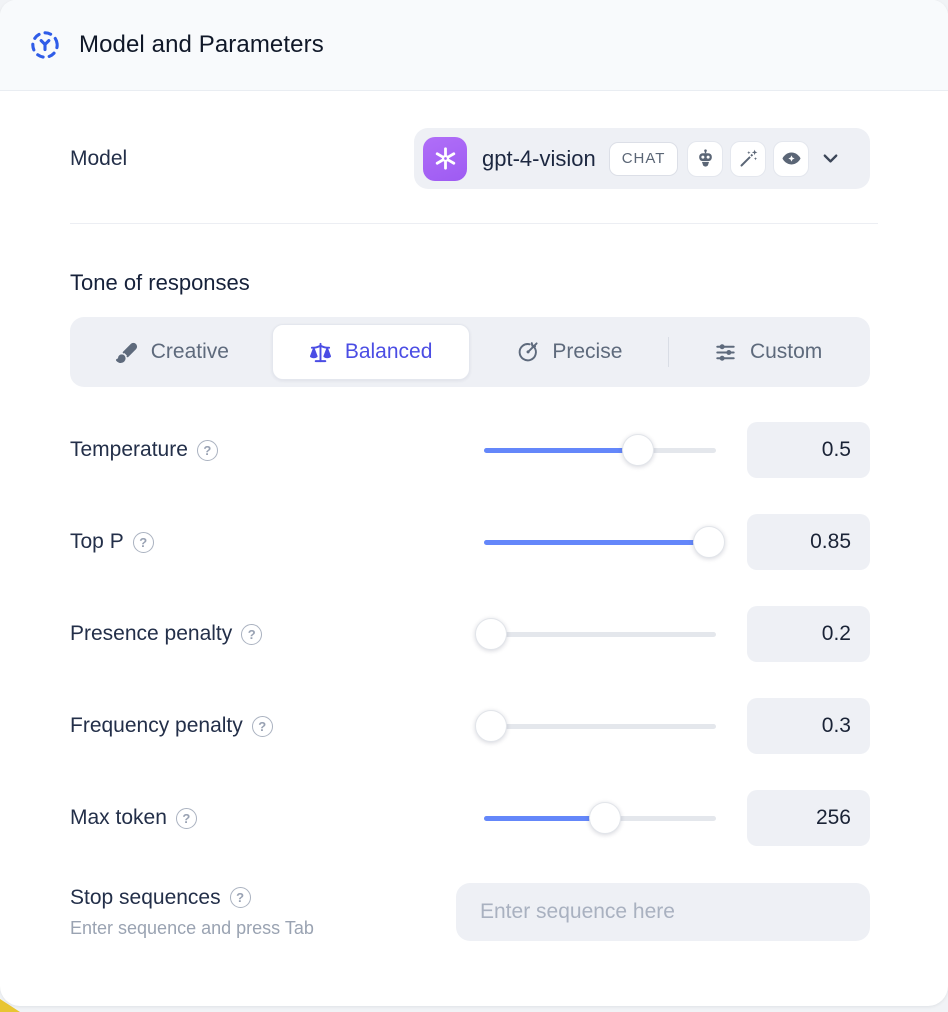 This screenshot has width=948, height=1012. What do you see at coordinates (830, 158) in the screenshot?
I see `chevron-down-icon` at bounding box center [830, 158].